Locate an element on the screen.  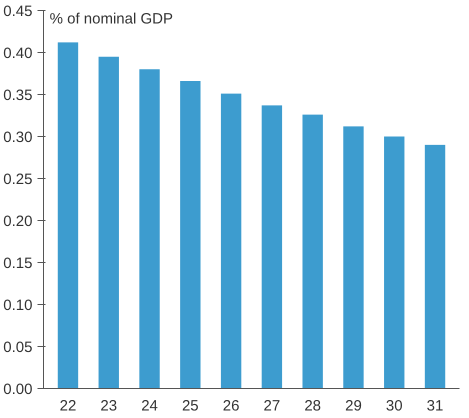
x-tick-label: 24 is located at coordinates (149, 406).